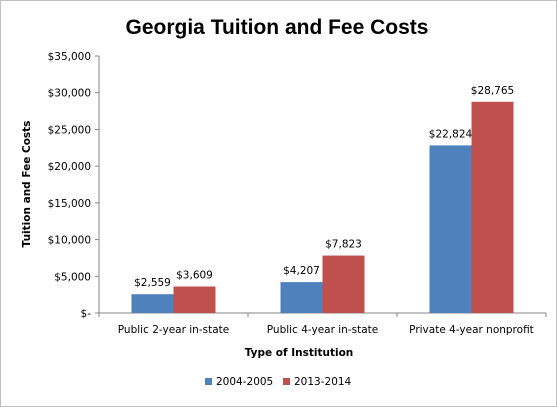 This screenshot has width=557, height=407. What do you see at coordinates (343, 284) in the screenshot?
I see `bar-2013-2014-public-4-year-in-state` at bounding box center [343, 284].